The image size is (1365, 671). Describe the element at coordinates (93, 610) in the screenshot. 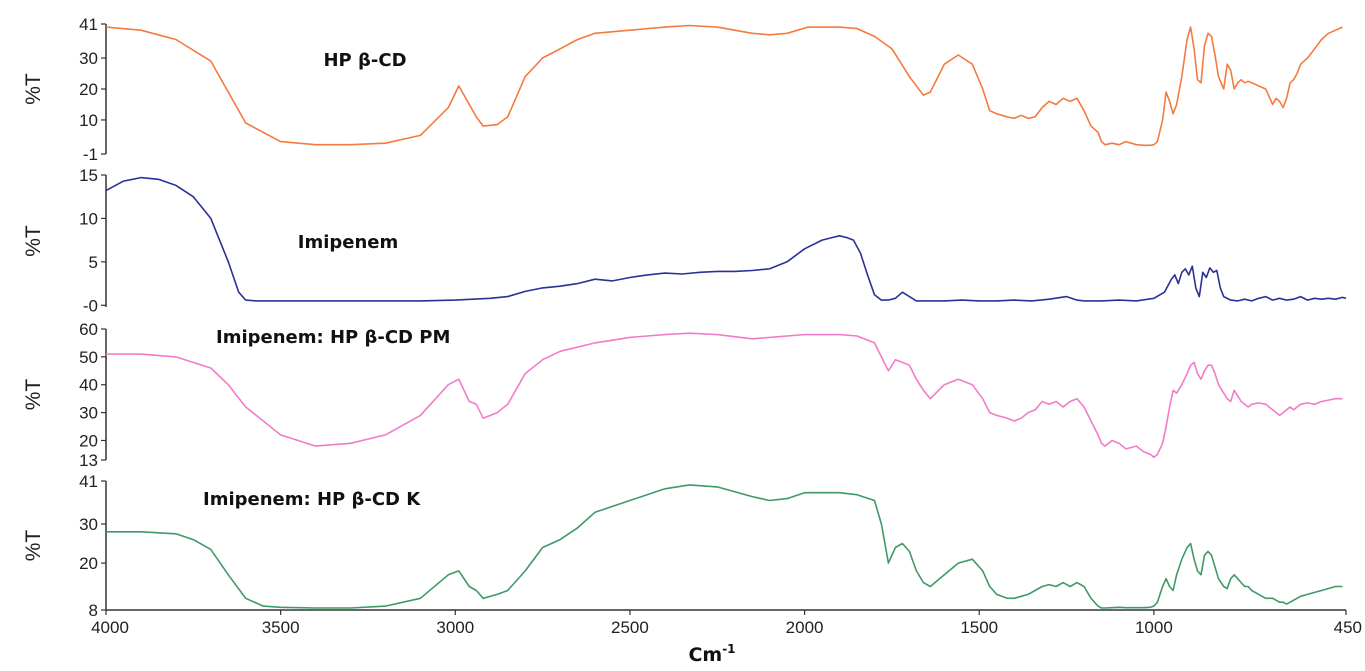

I see `y-tick-label: 8` at that location.